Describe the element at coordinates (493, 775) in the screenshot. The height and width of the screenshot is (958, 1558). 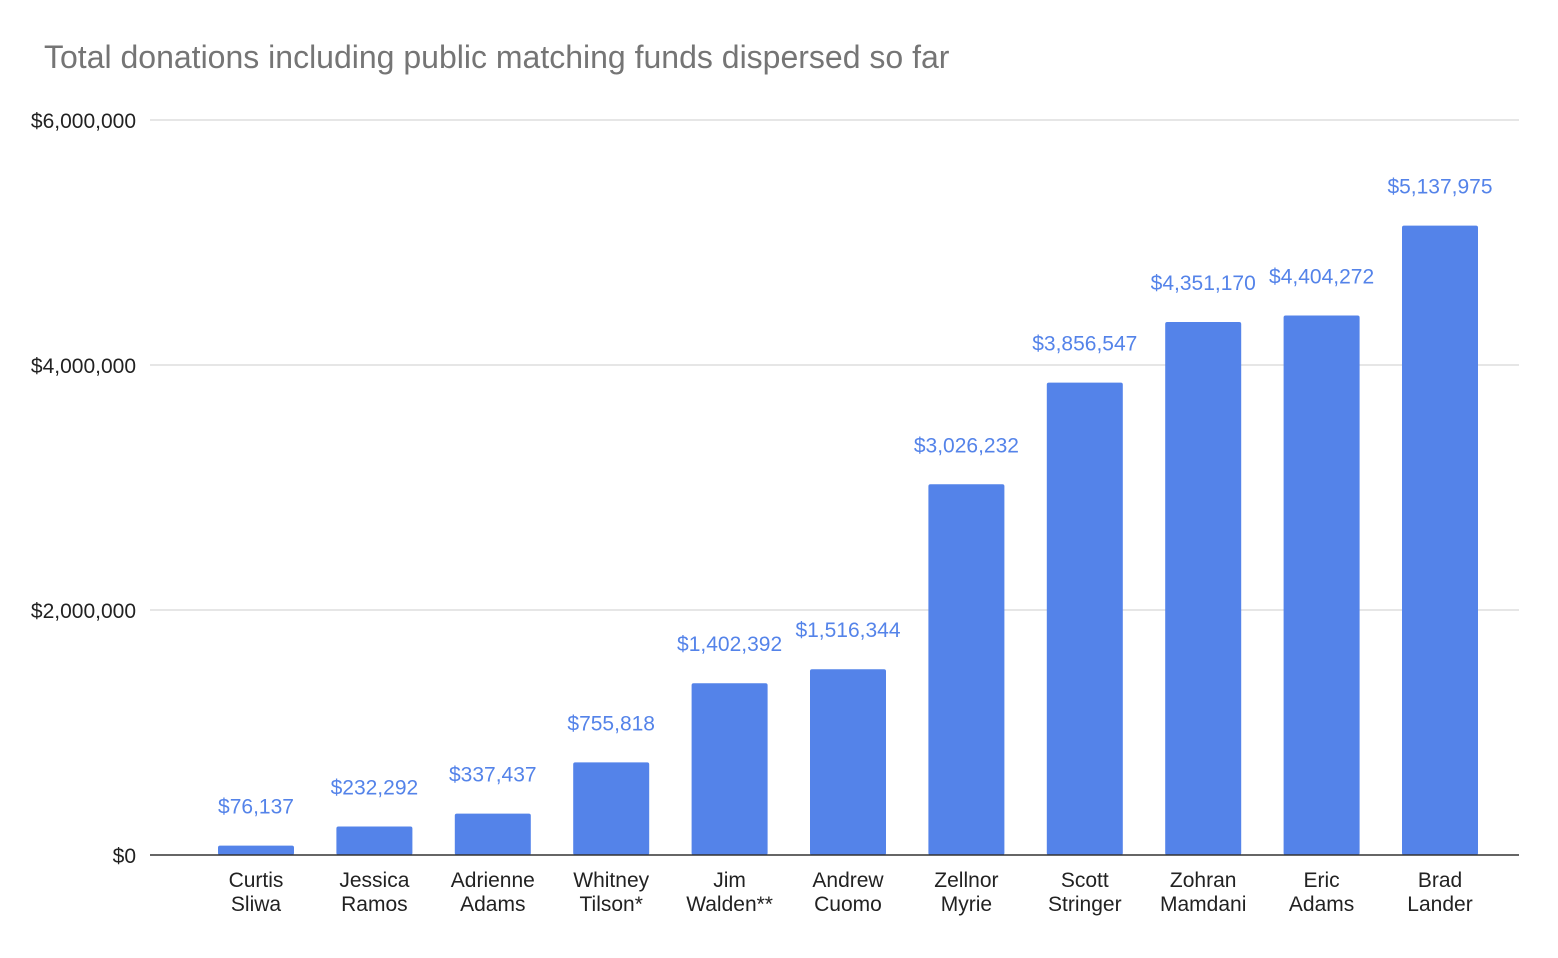
I see `data-label: $337,437` at that location.